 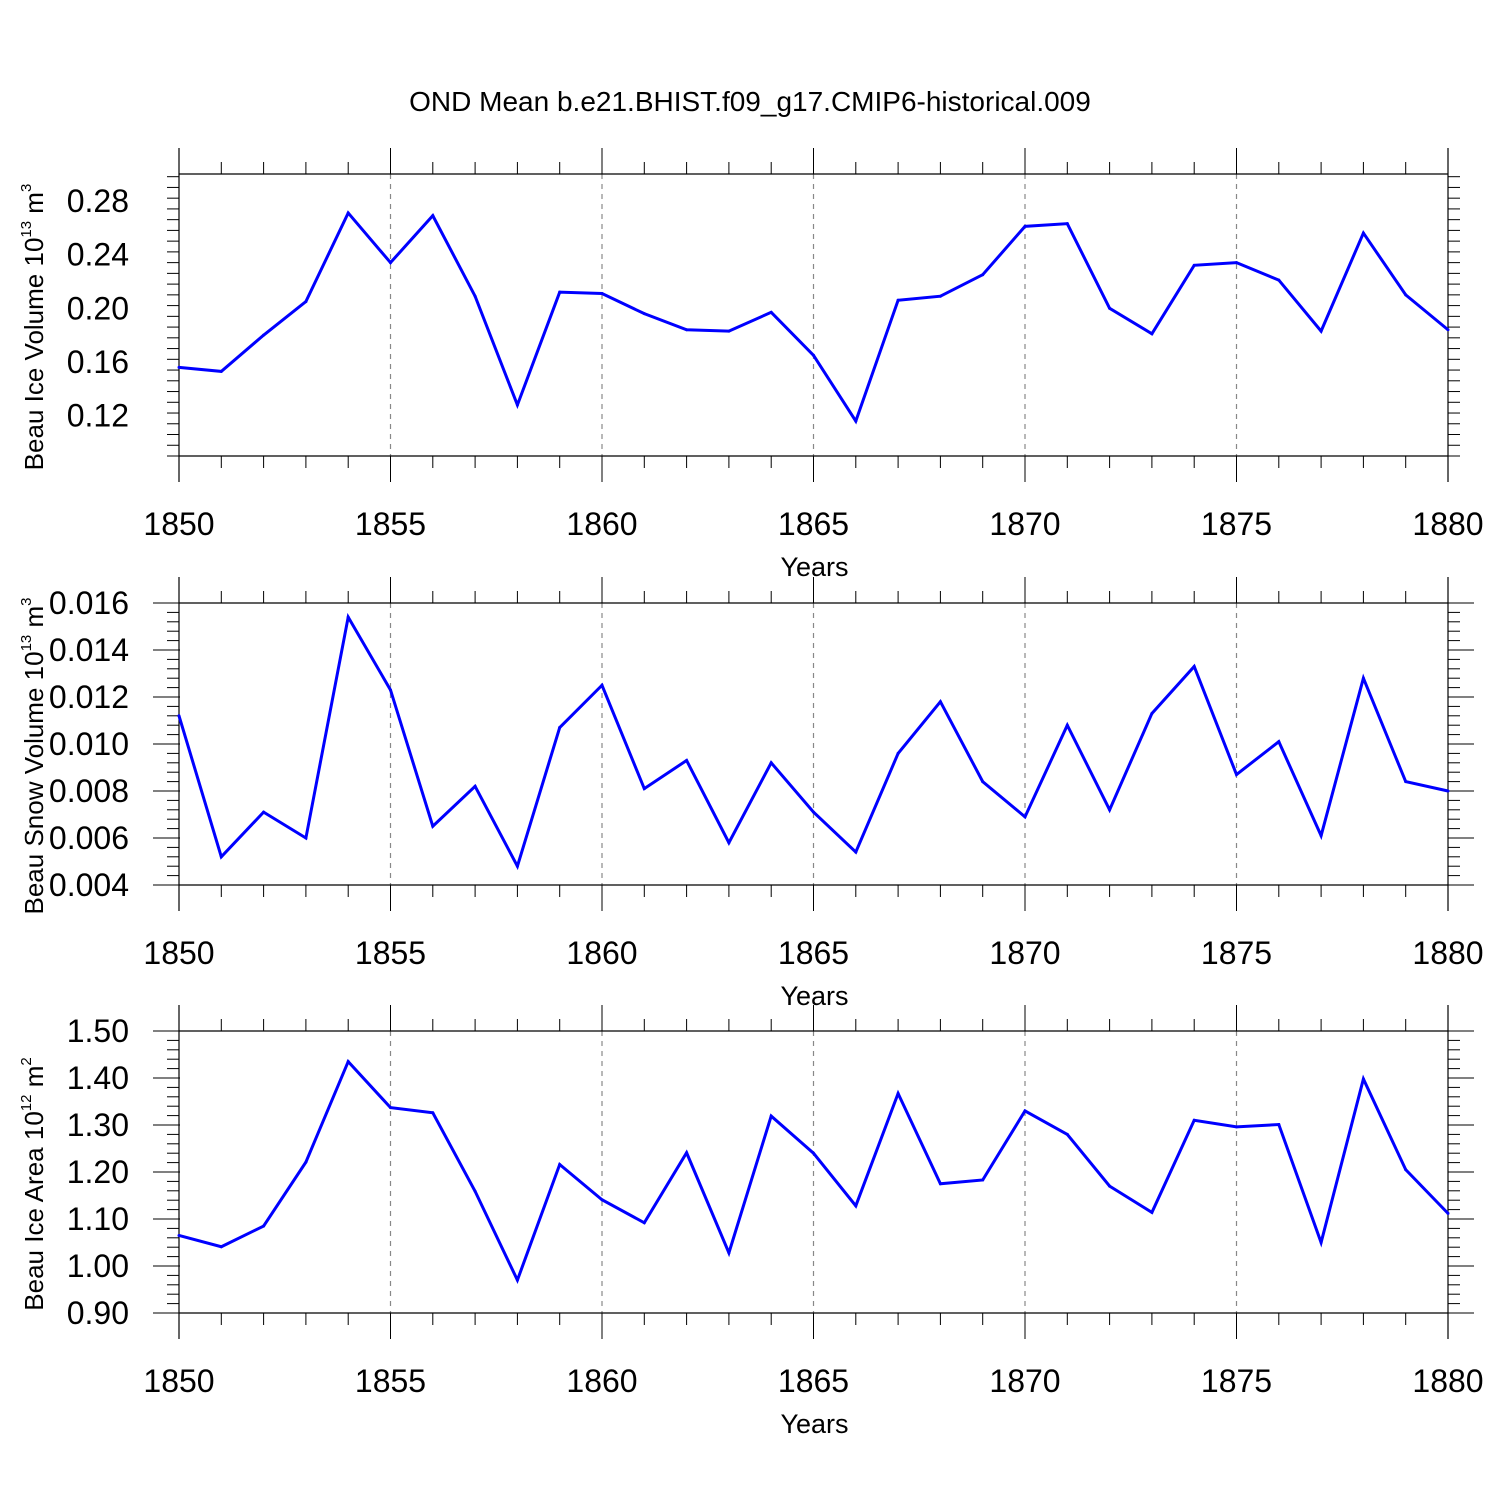 I want to click on y-tick-label: 1.10, so click(x=98, y=1219).